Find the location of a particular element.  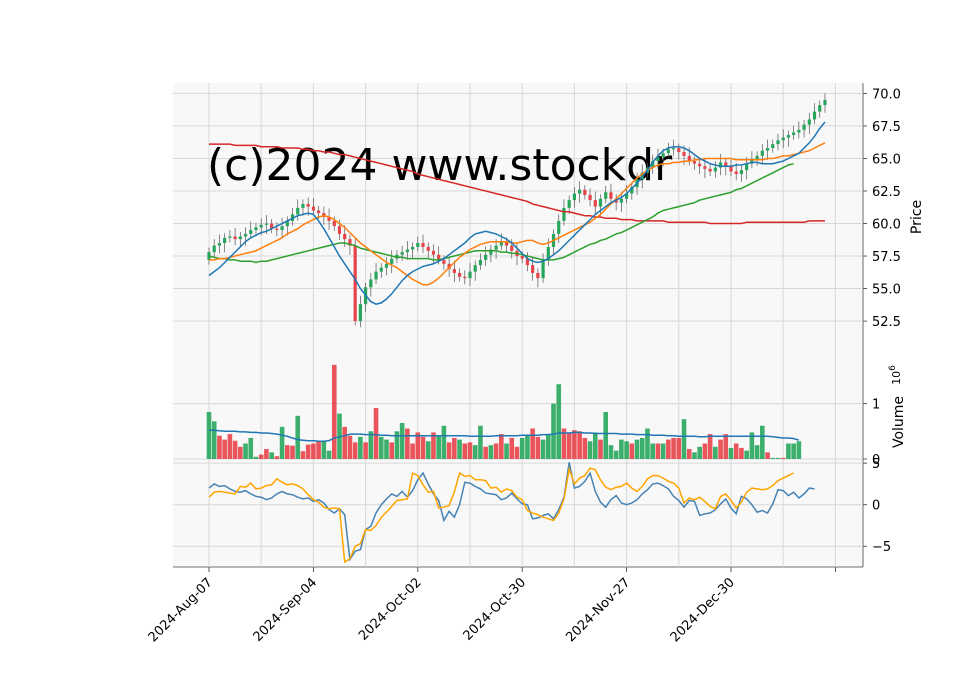

x-tick-label: 2024-Oct-30 is located at coordinates (495, 609).